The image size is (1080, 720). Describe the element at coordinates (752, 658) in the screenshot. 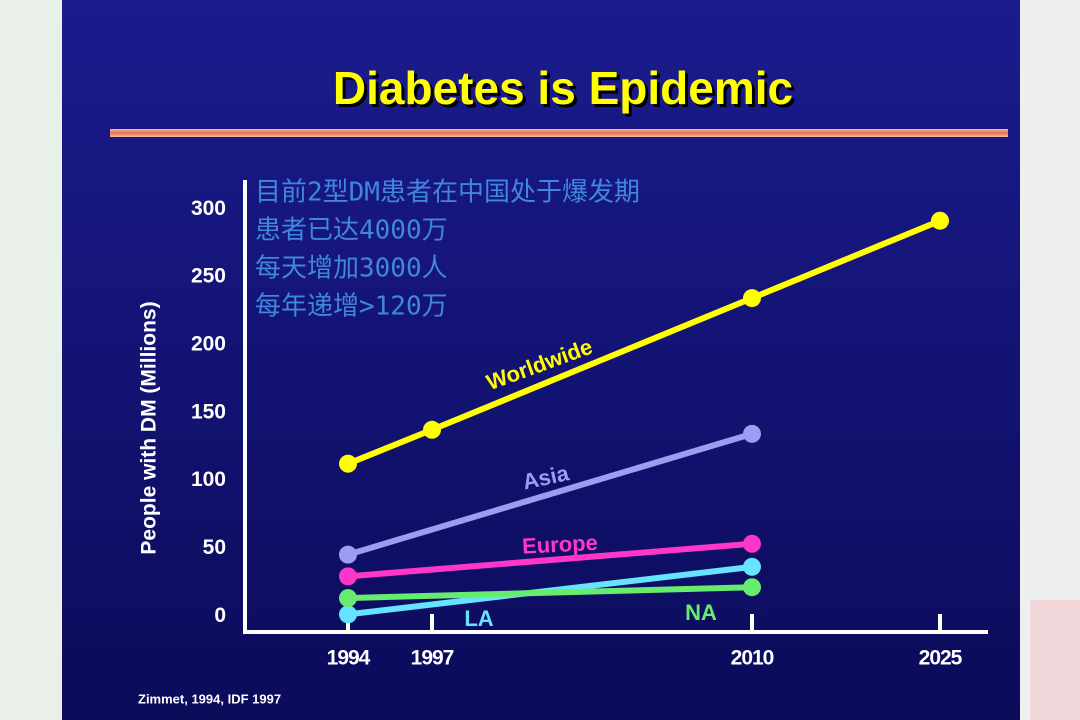

I see `x-tick-label: 2010` at that location.